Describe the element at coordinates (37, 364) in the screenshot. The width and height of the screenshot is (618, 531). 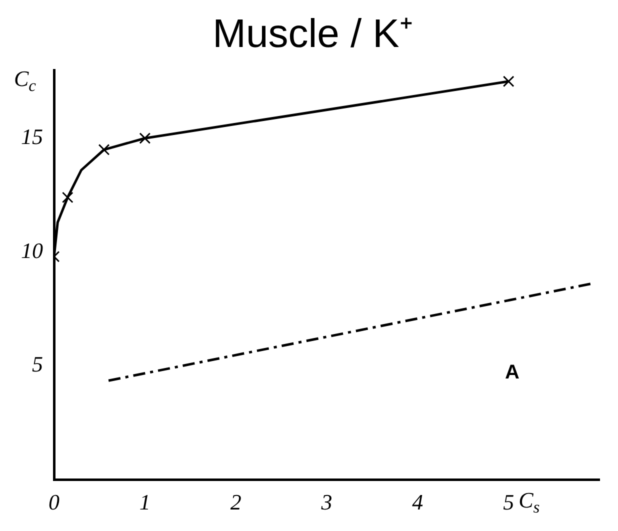
I see `y-tick-label: 5` at that location.